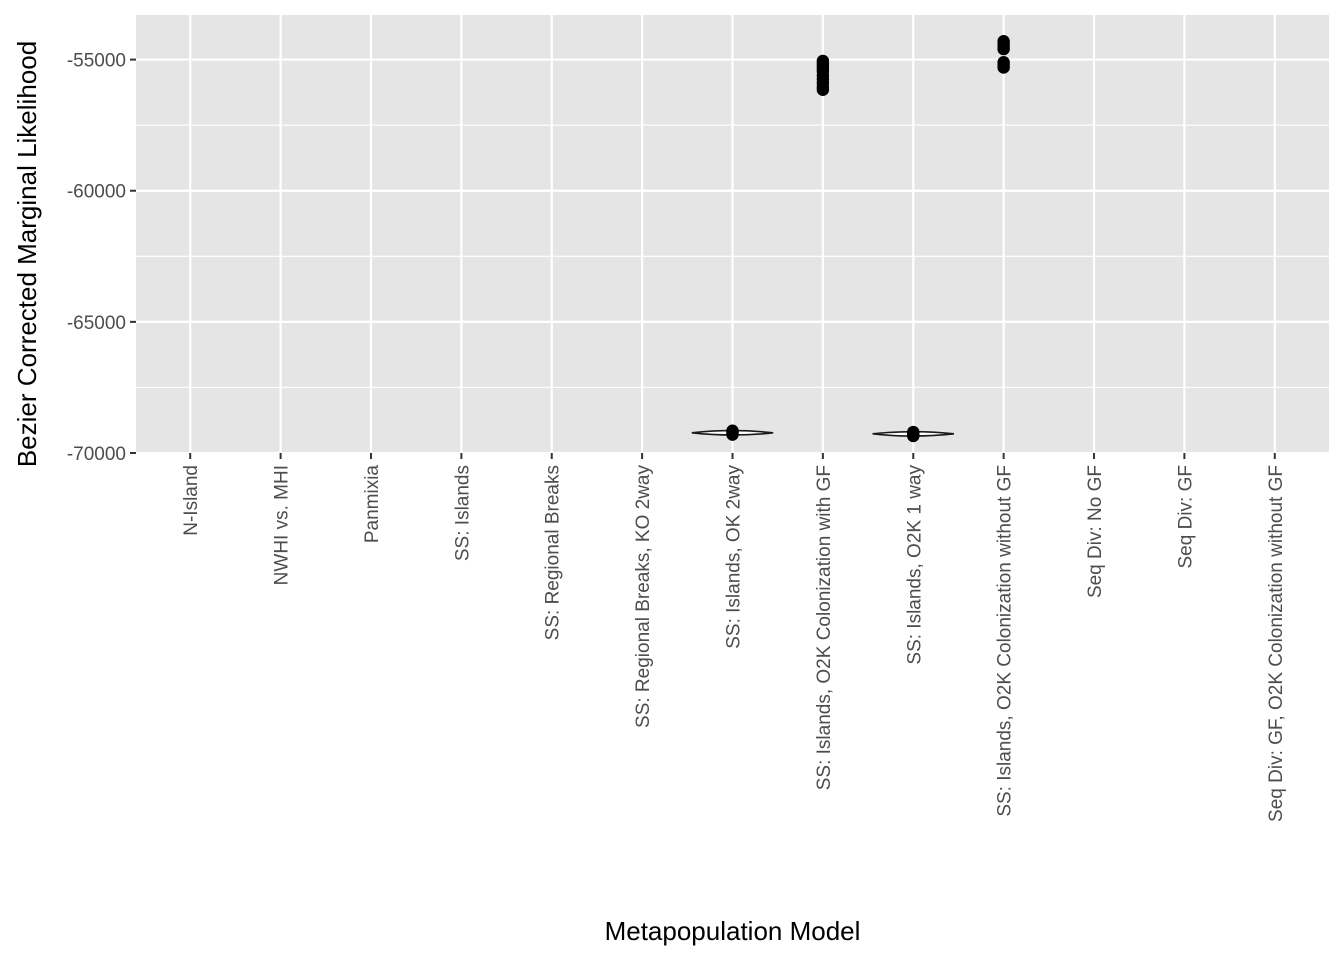 The height and width of the screenshot is (965, 1344). What do you see at coordinates (96, 454) in the screenshot?
I see `y-tick-label: -70000` at bounding box center [96, 454].